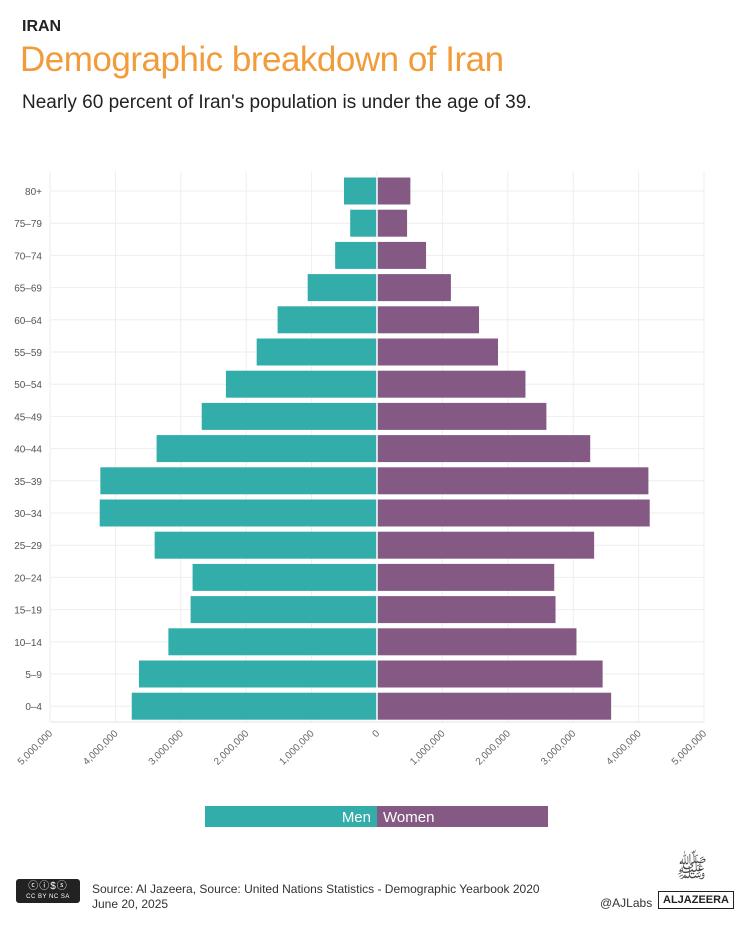 The height and width of the screenshot is (925, 740). What do you see at coordinates (626, 903) in the screenshot?
I see `ajlabs-handle: @AJLabs` at bounding box center [626, 903].